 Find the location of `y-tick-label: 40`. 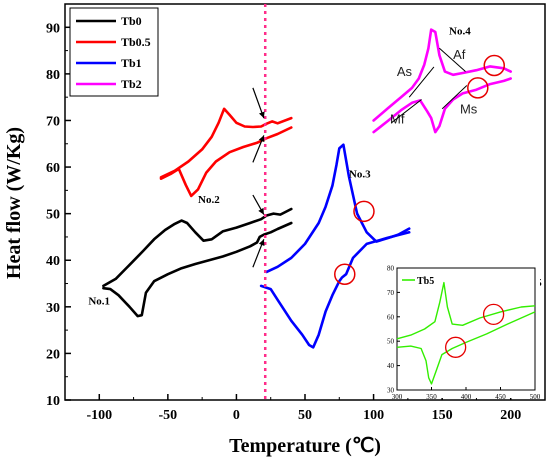

y-tick-label: 40 is located at coordinates (53, 261).